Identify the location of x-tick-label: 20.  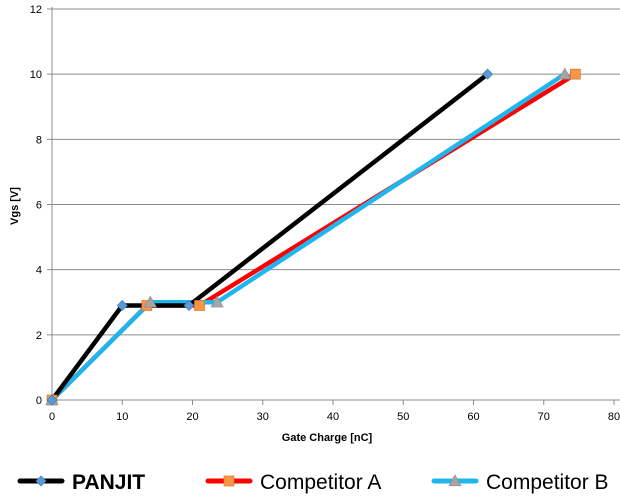
(192, 417).